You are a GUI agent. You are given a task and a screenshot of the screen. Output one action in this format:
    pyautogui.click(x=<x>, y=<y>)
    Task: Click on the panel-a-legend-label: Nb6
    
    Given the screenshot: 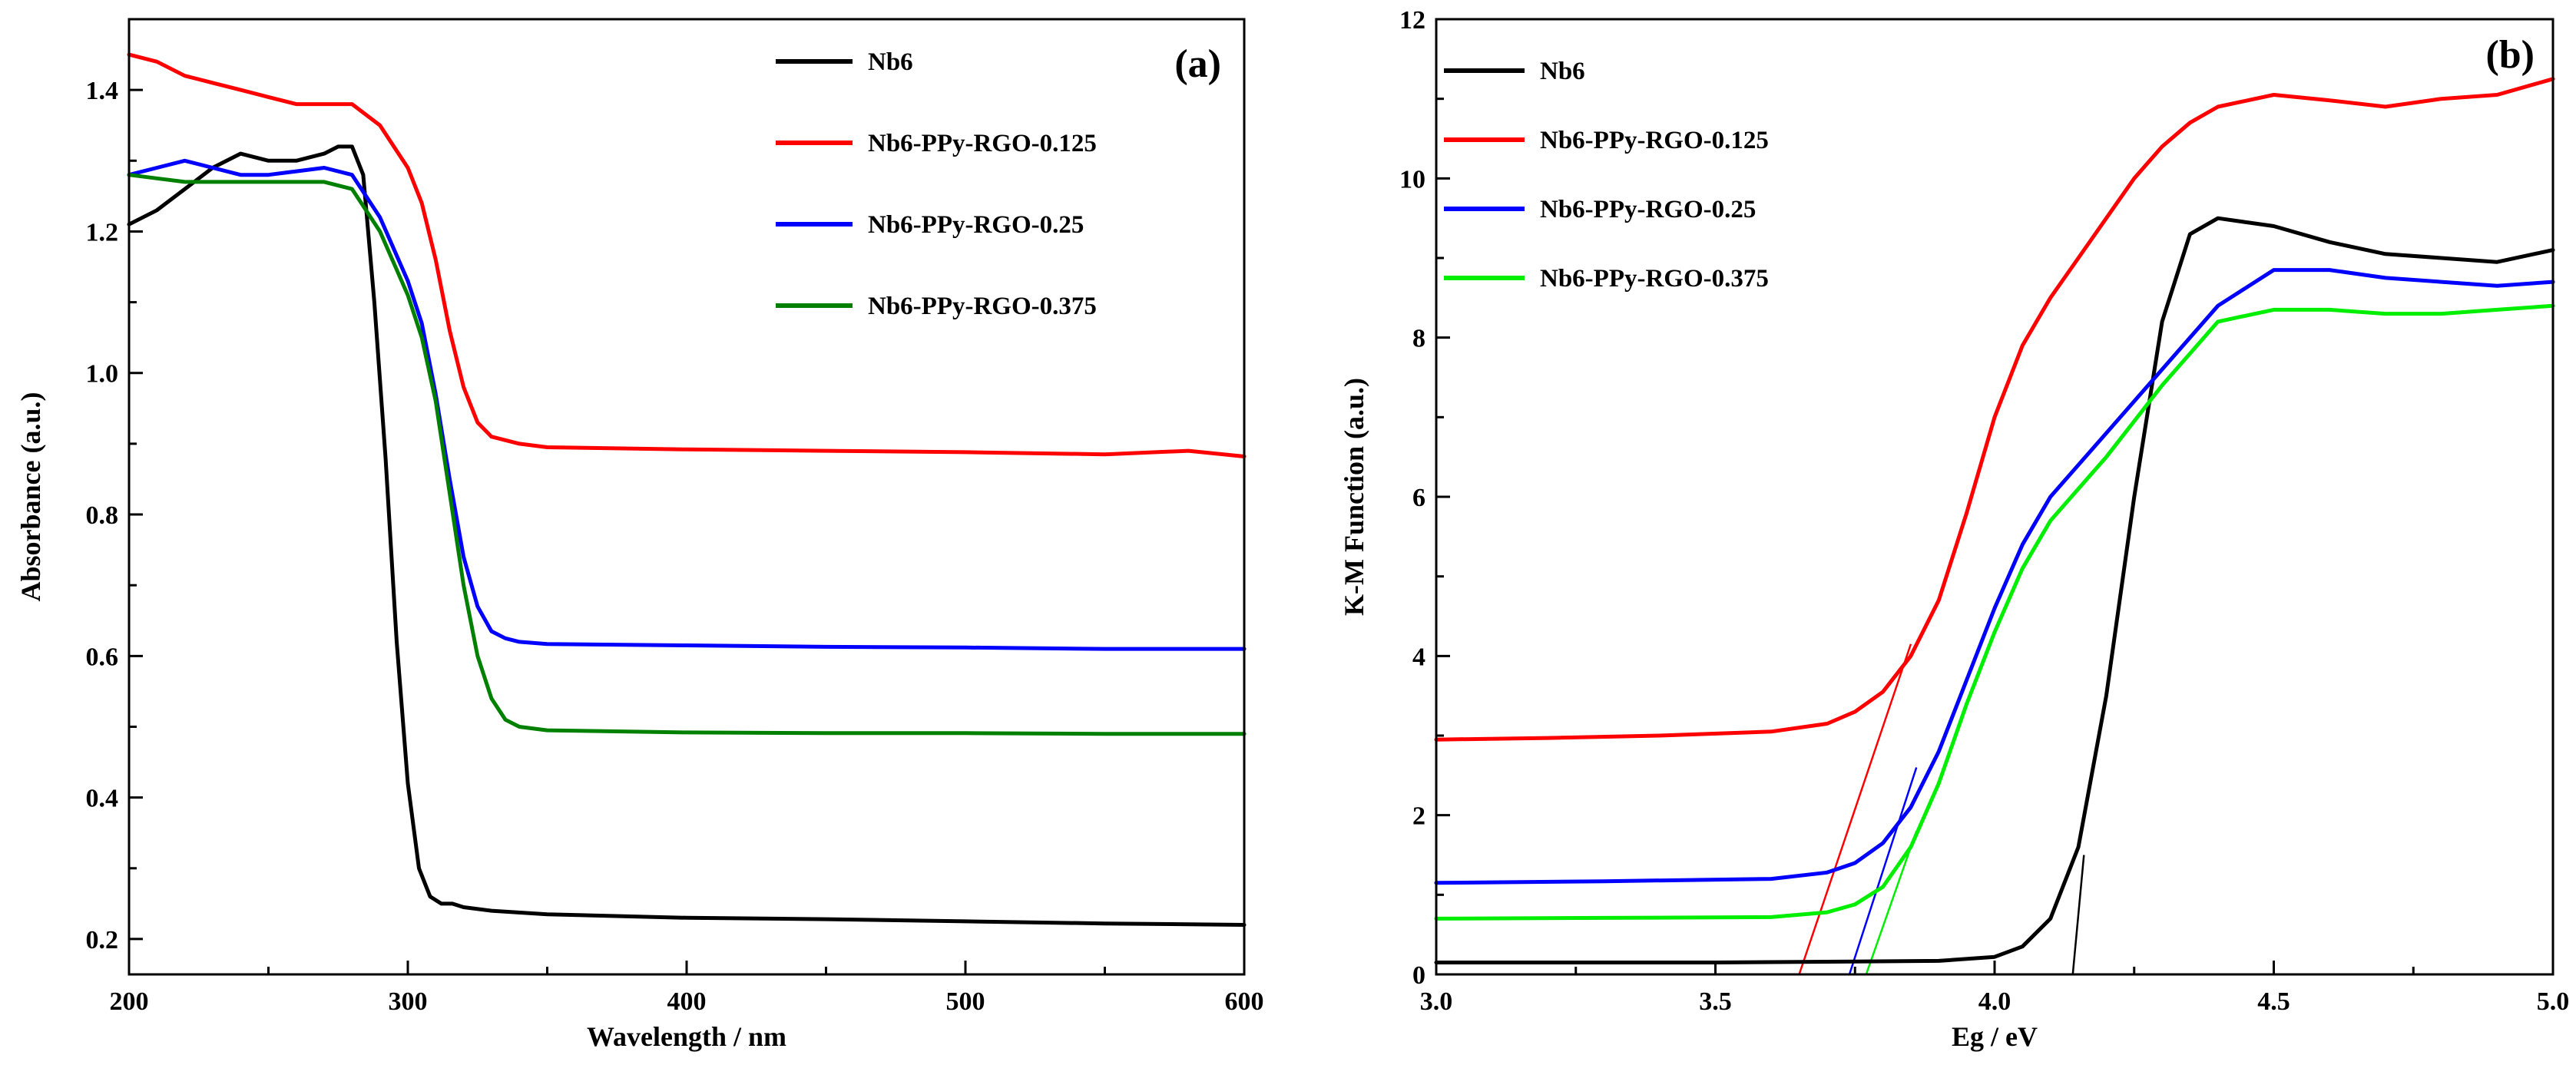 What is the action you would take?
    pyautogui.click(x=890, y=62)
    